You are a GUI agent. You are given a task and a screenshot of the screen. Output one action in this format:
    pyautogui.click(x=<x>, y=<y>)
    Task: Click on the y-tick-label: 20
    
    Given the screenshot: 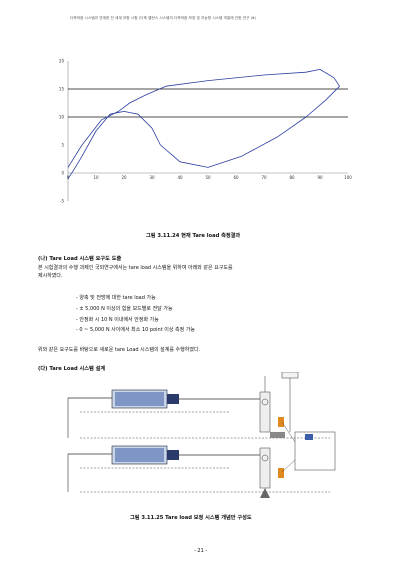 What is the action you would take?
    pyautogui.click(x=62, y=61)
    